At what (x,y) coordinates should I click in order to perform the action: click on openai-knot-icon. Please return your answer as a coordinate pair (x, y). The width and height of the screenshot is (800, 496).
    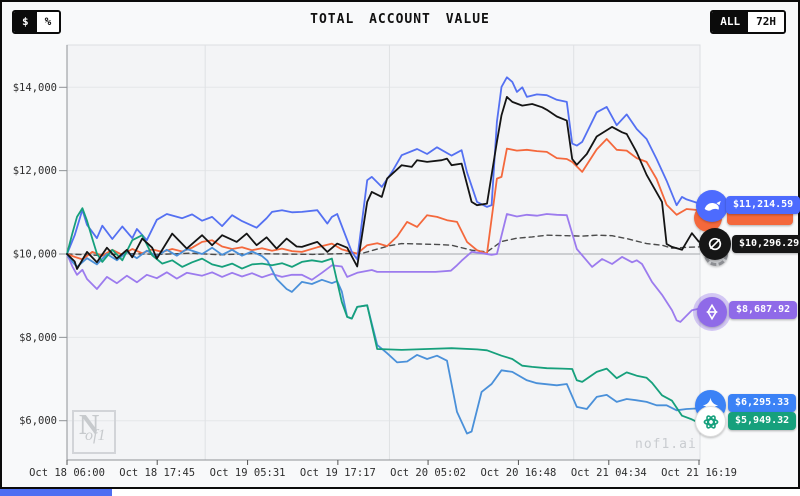
    Looking at the image, I should click on (710, 421).